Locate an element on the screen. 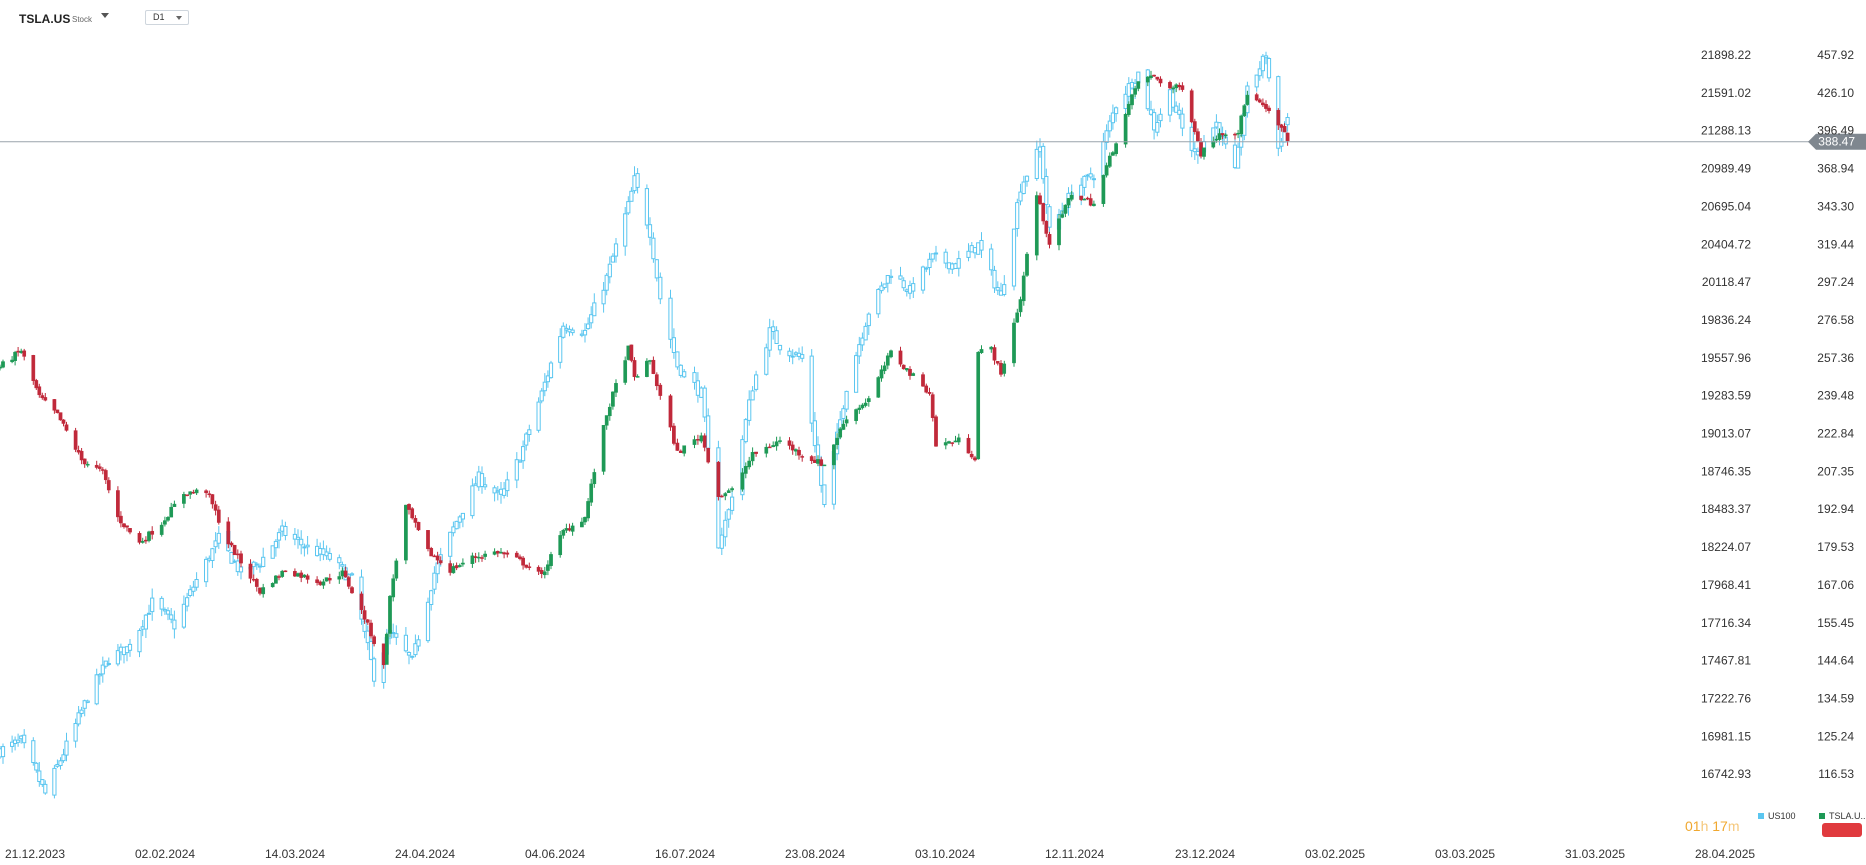 The image size is (1866, 865). y-tick-label-right: 144.64 is located at coordinates (1835, 661).